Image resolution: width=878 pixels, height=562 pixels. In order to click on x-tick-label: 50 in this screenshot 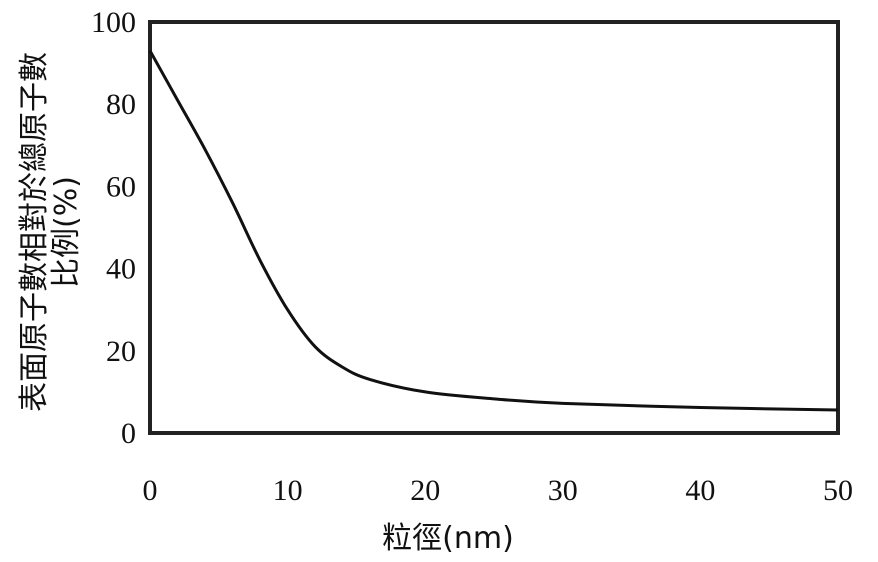, I will do `click(838, 490)`.